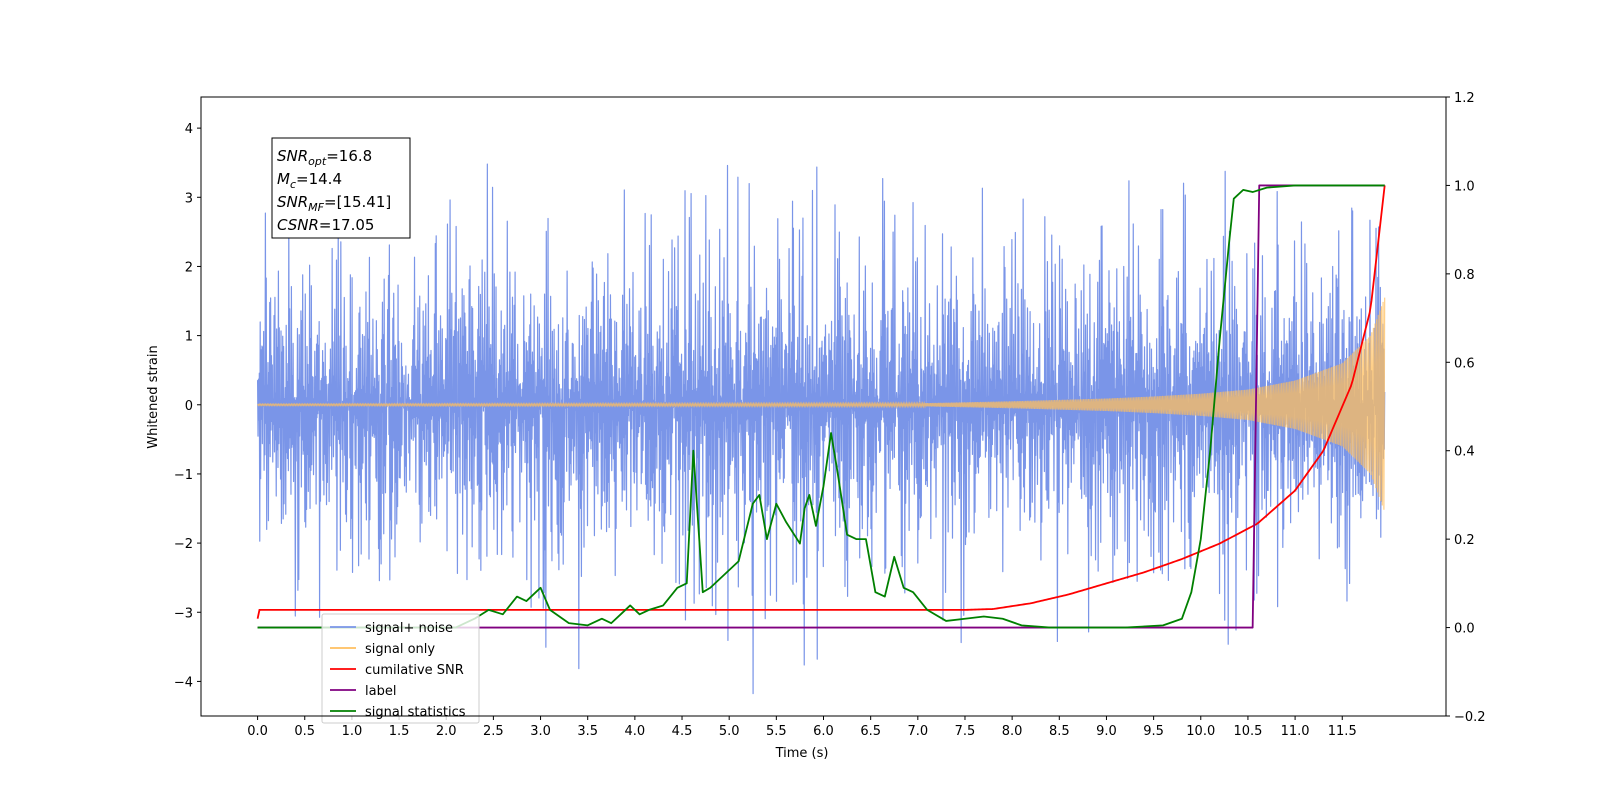 The width and height of the screenshot is (1600, 800). What do you see at coordinates (1464, 98) in the screenshot?
I see `y-right-tick-label: 1.2` at bounding box center [1464, 98].